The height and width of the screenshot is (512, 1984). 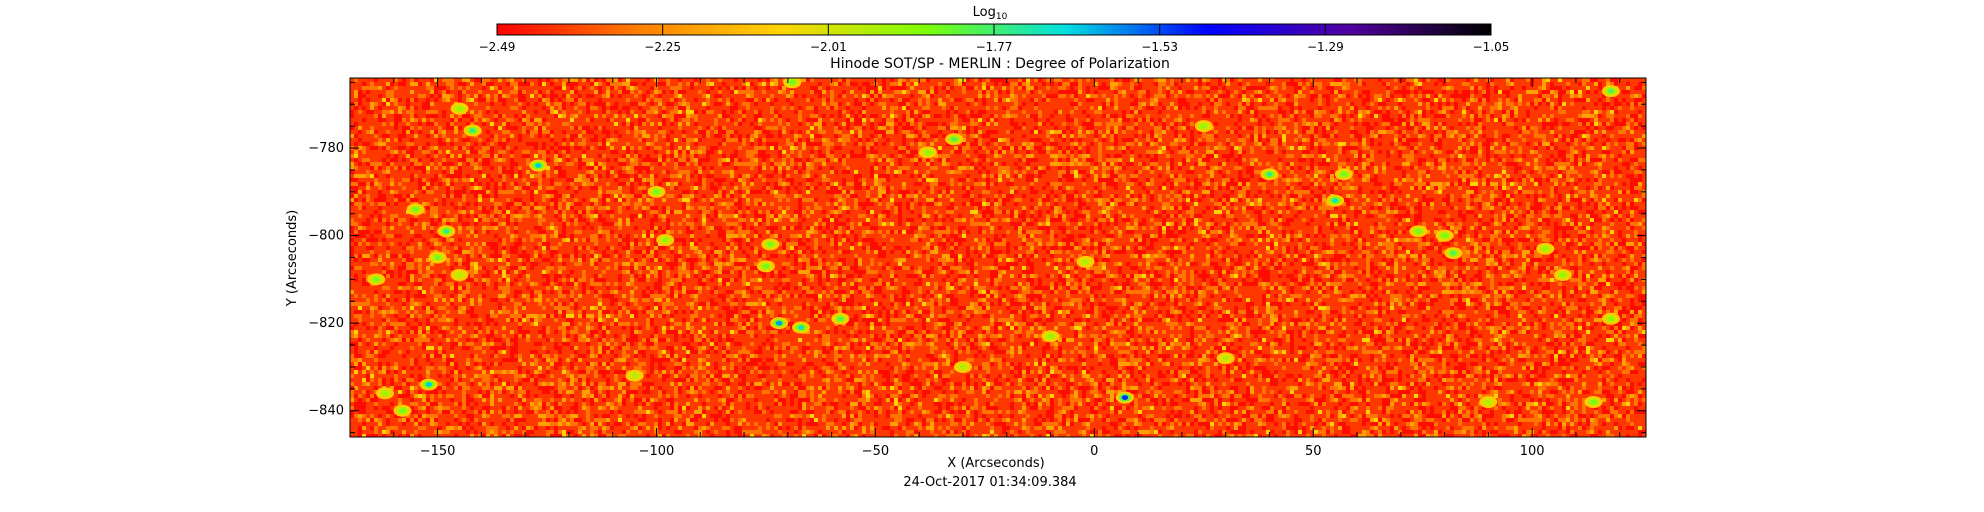 I want to click on colorbar-tick-label: −1.77, so click(x=994, y=47).